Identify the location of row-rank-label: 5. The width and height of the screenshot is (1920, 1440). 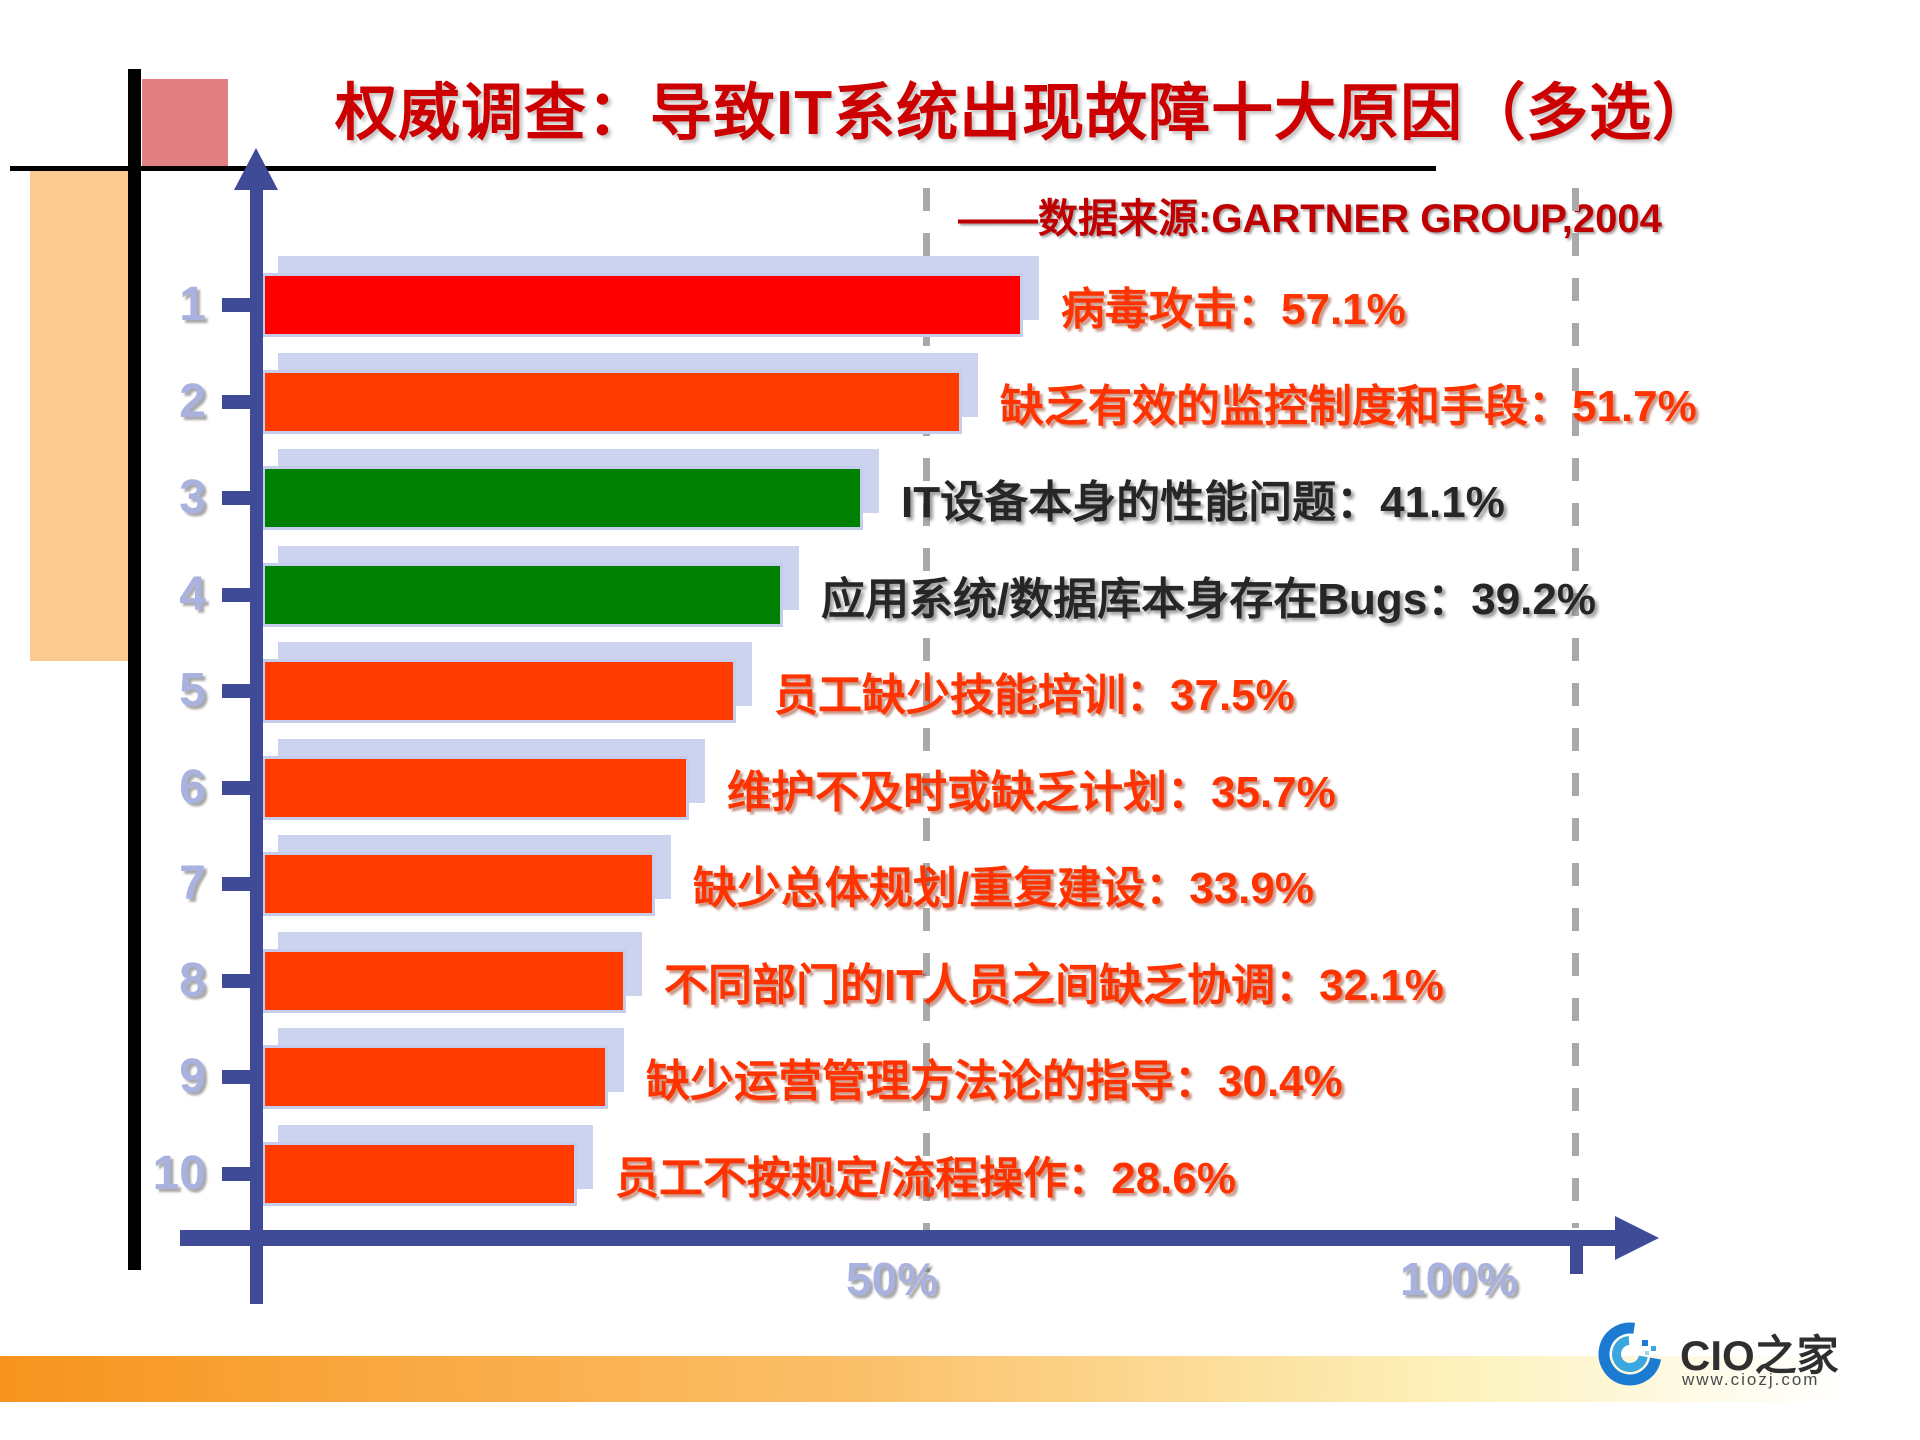
(192, 690).